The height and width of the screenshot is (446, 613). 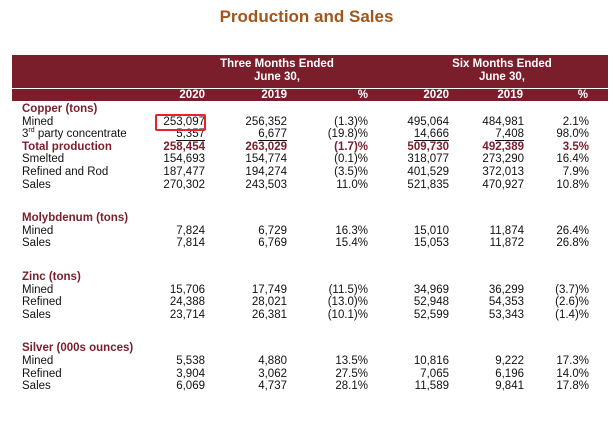 What do you see at coordinates (310, 201) in the screenshot?
I see `section-spacer` at bounding box center [310, 201].